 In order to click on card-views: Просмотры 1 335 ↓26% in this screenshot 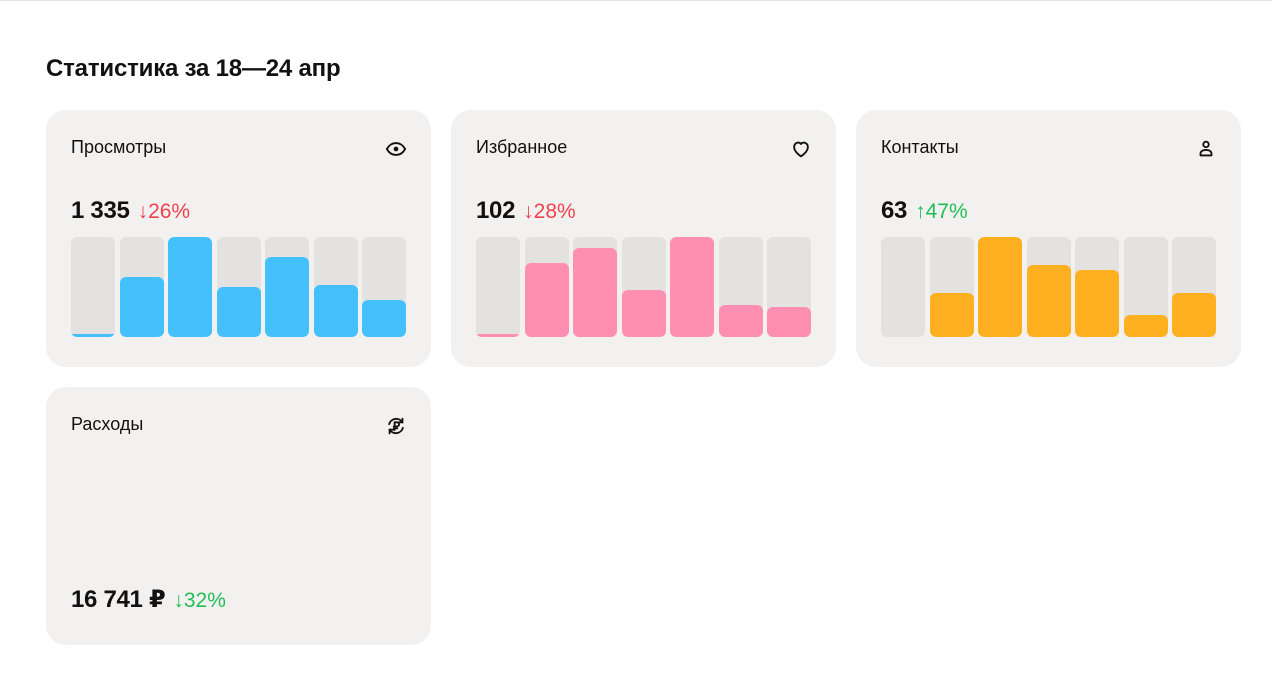, I will do `click(238, 238)`.